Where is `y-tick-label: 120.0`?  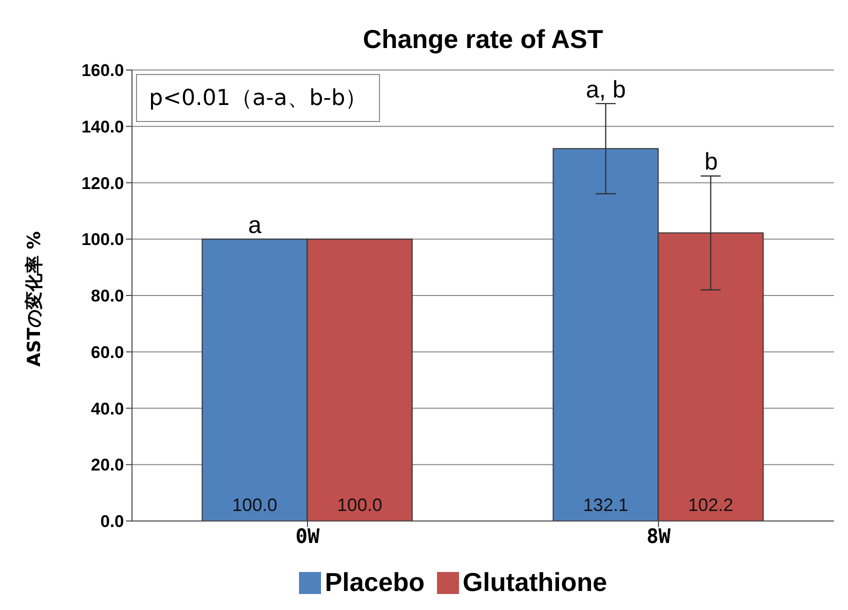
y-tick-label: 120.0 is located at coordinates (102, 183).